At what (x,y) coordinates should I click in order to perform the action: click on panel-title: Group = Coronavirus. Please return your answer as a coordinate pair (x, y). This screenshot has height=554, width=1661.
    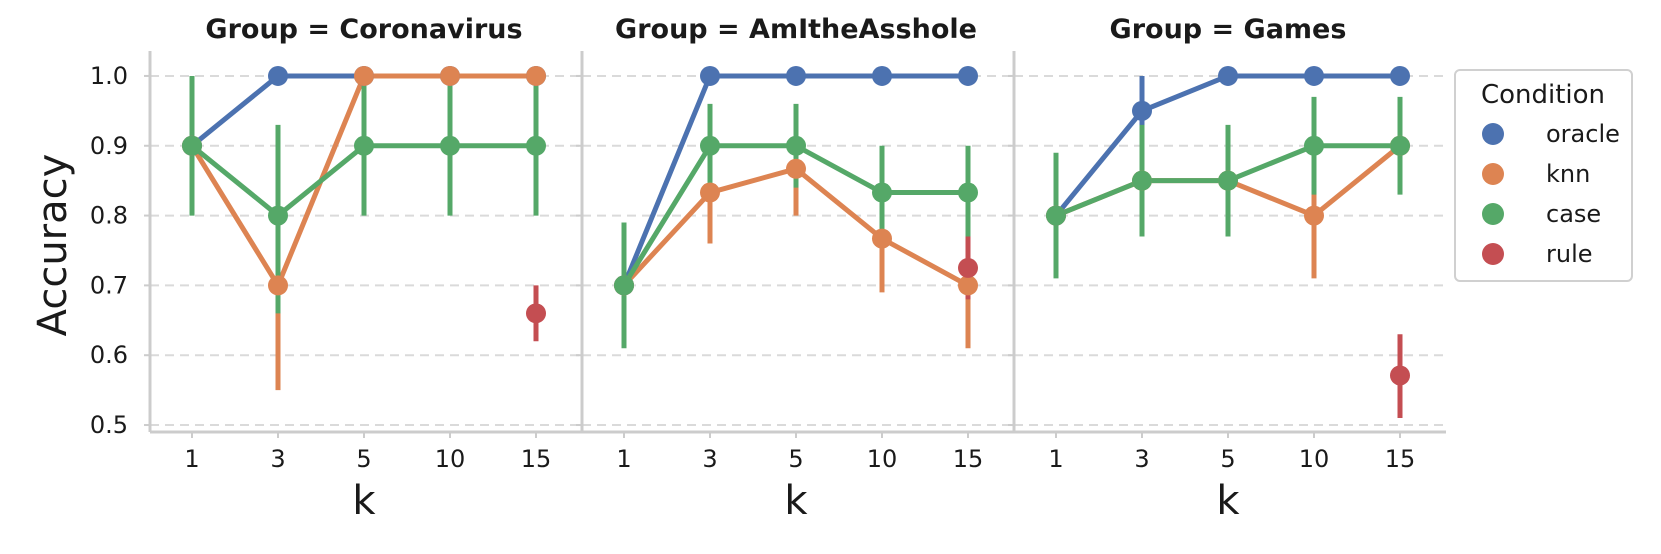
    Looking at the image, I should click on (363, 29).